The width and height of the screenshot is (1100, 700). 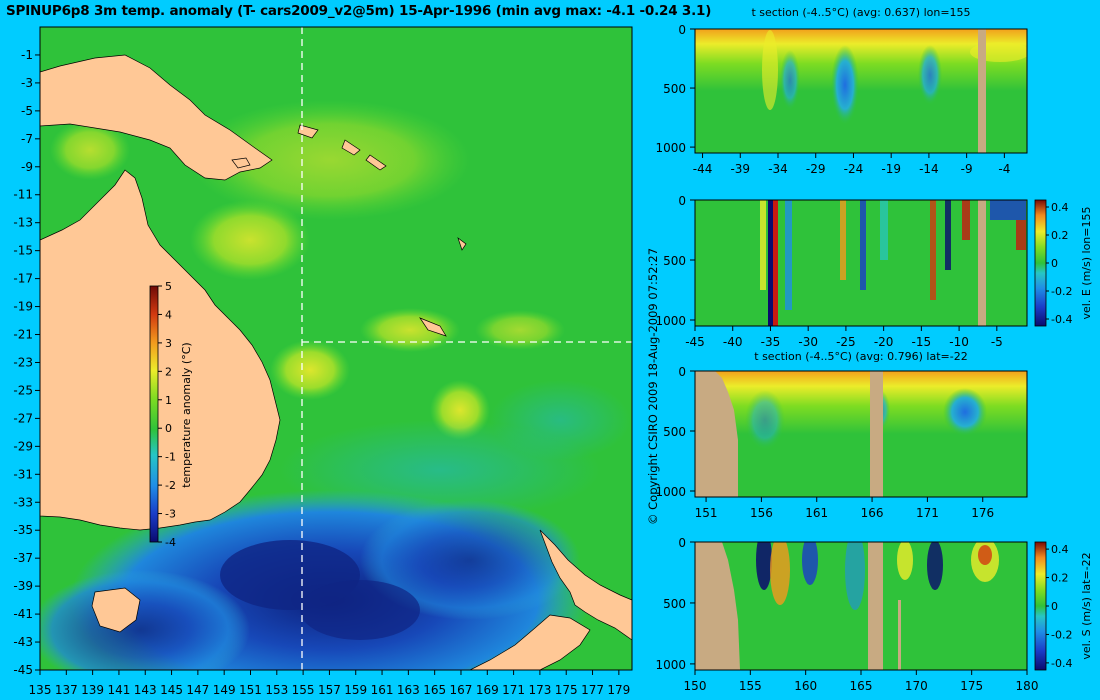 I want to click on map-colorbar-label: temperature anomaly (°C), so click(x=186, y=414).